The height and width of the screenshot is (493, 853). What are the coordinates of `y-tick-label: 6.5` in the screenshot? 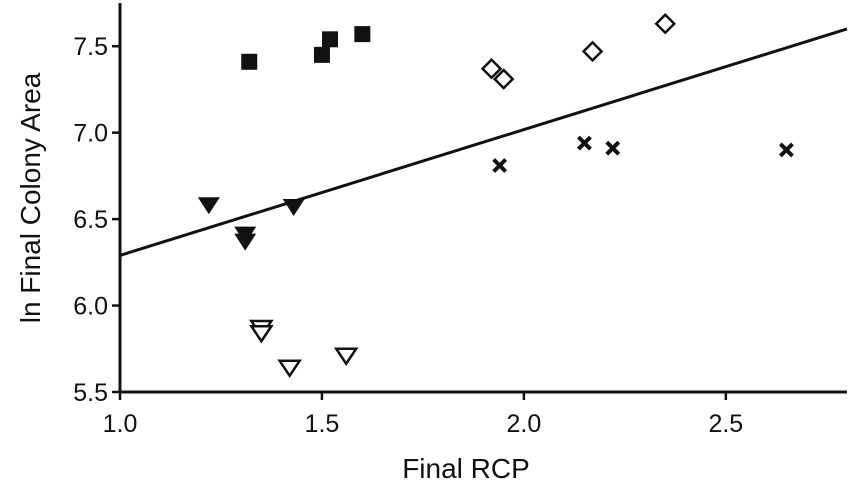 It's located at (90, 220).